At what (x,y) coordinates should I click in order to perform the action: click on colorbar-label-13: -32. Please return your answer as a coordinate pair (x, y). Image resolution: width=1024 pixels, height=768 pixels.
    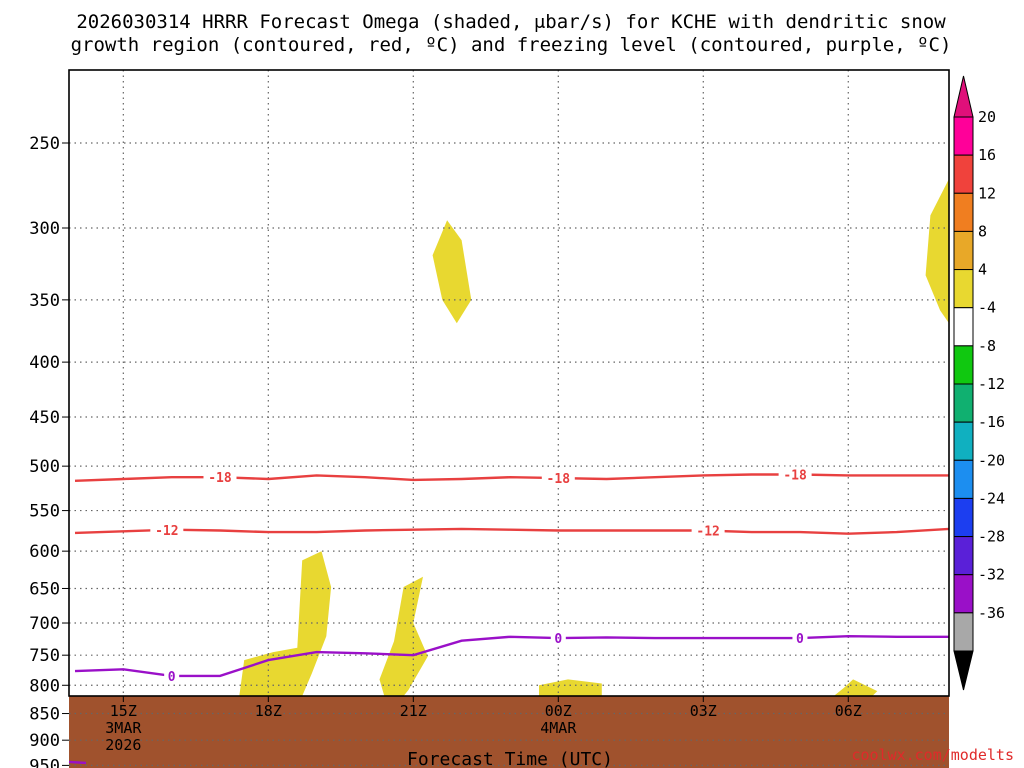
    Looking at the image, I should click on (991, 575).